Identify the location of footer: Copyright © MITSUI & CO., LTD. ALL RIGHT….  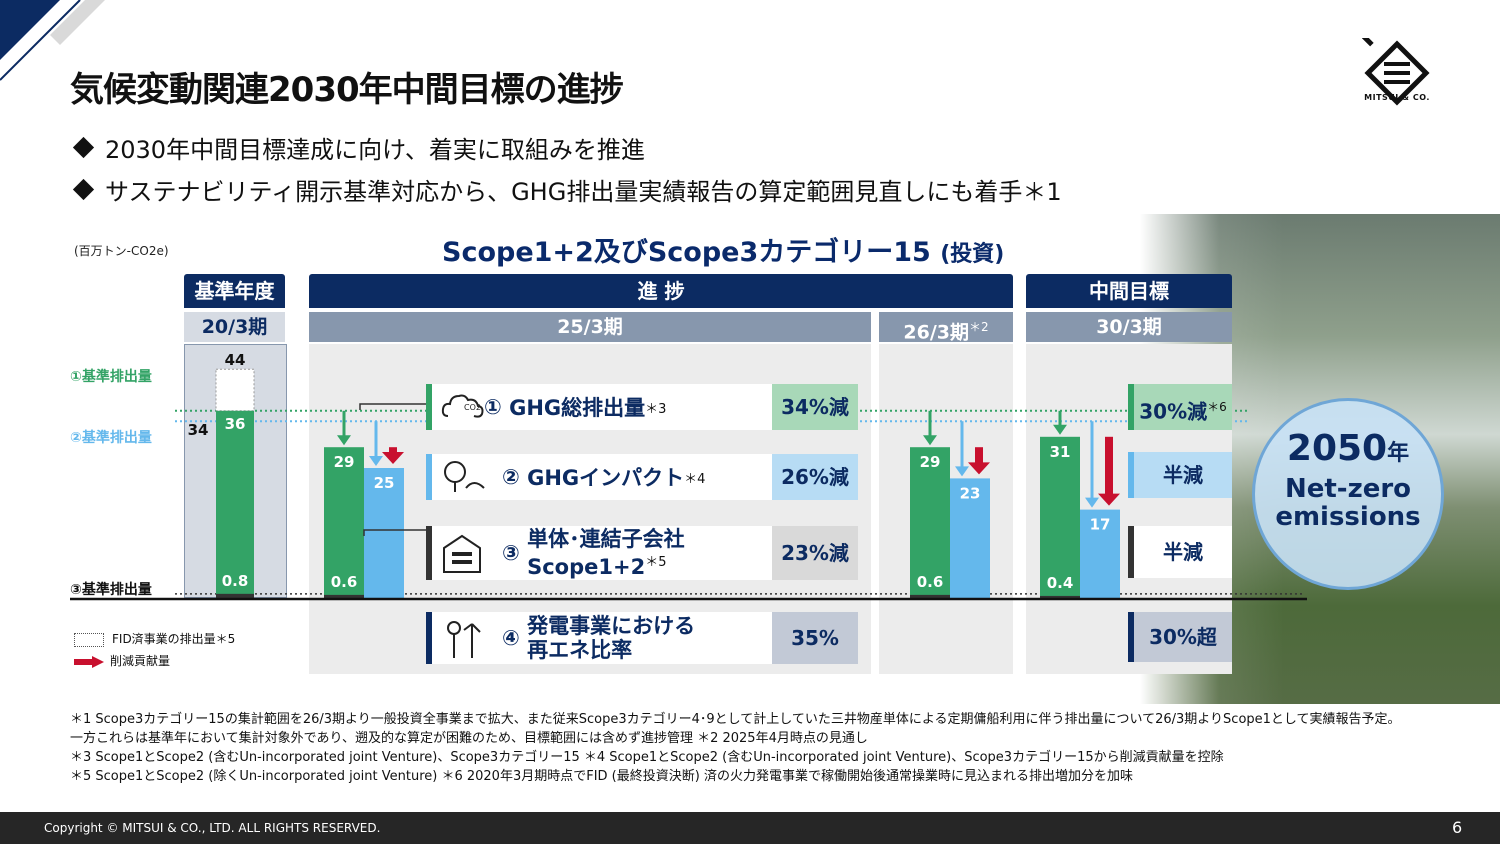
(750, 828).